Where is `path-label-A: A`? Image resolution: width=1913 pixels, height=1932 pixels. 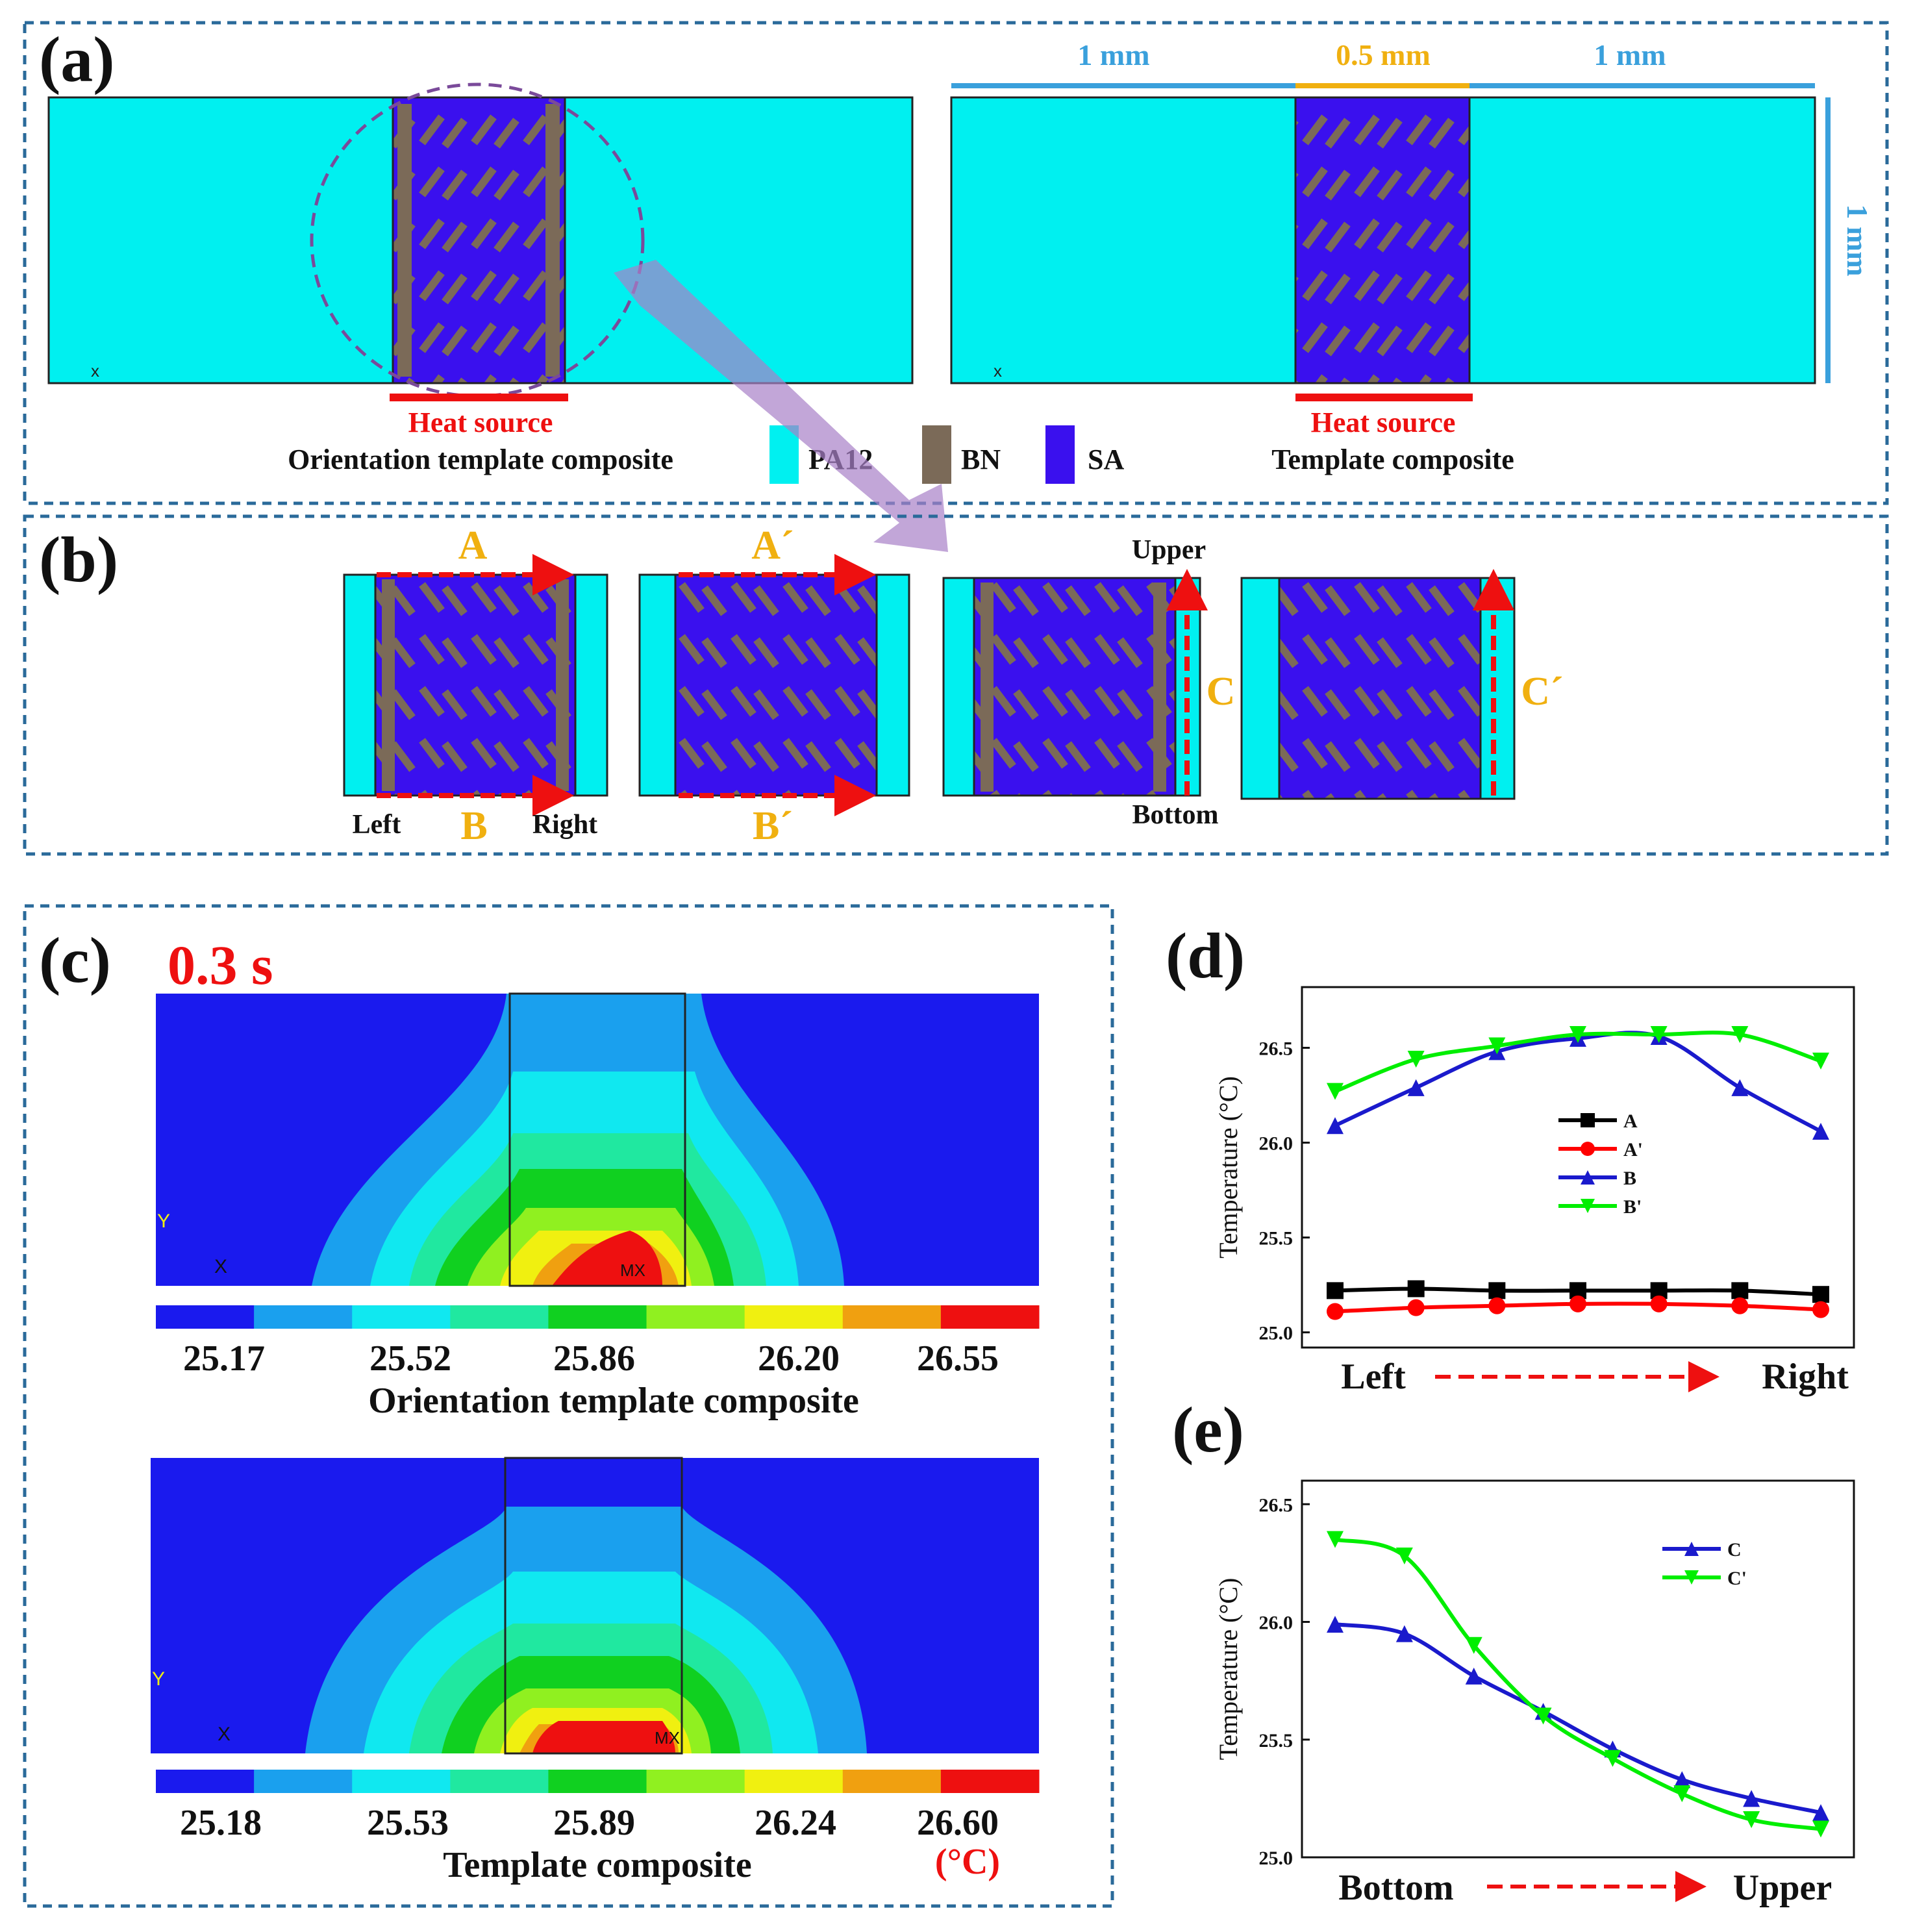
path-label-A: A is located at coordinates (473, 545).